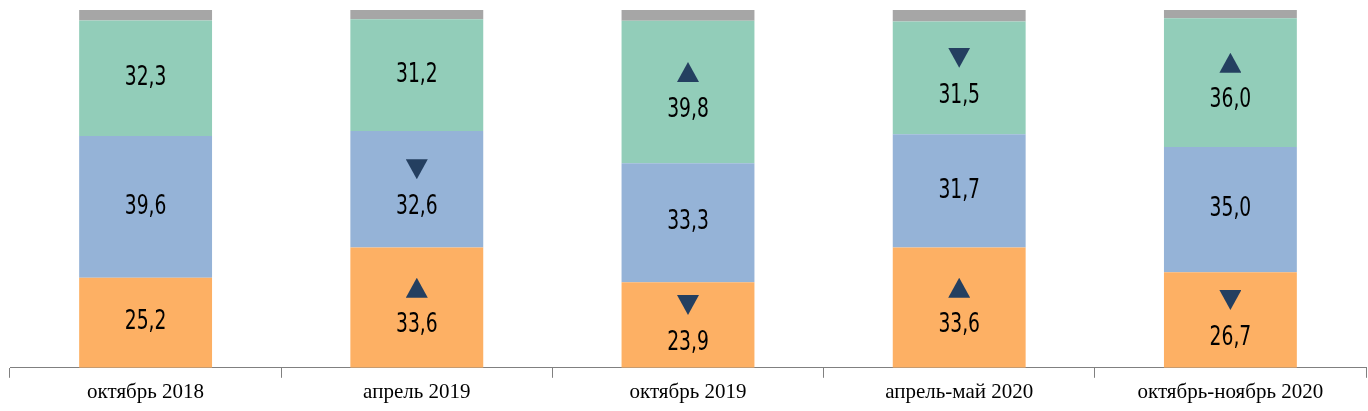 Image resolution: width=1368 pixels, height=411 pixels. What do you see at coordinates (959, 94) in the screenshot?
I see `data-label: 31,5` at bounding box center [959, 94].